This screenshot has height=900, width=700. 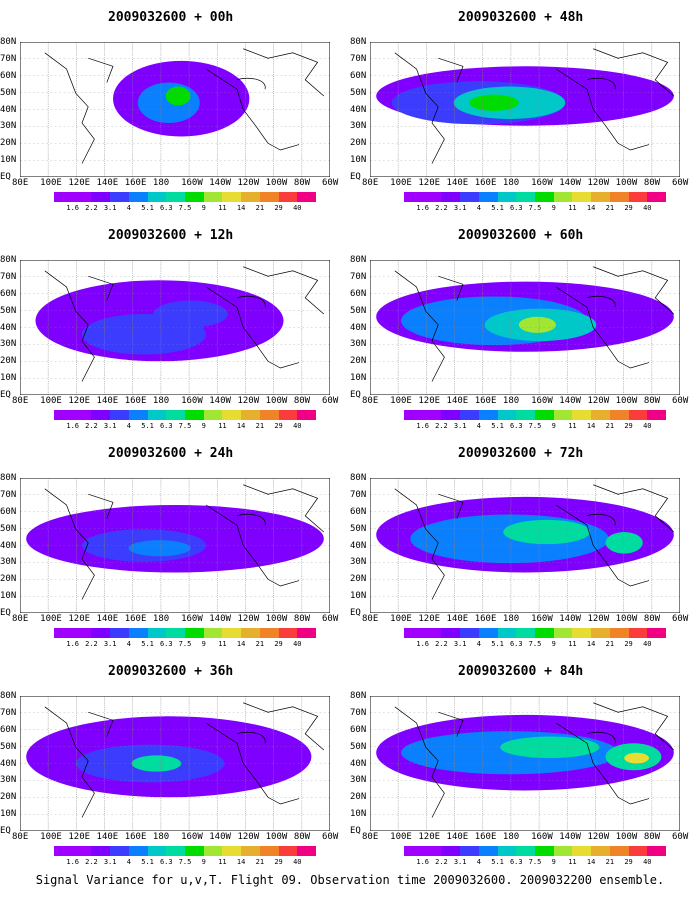 I want to click on colorbar-label: 3.1, so click(x=460, y=208).